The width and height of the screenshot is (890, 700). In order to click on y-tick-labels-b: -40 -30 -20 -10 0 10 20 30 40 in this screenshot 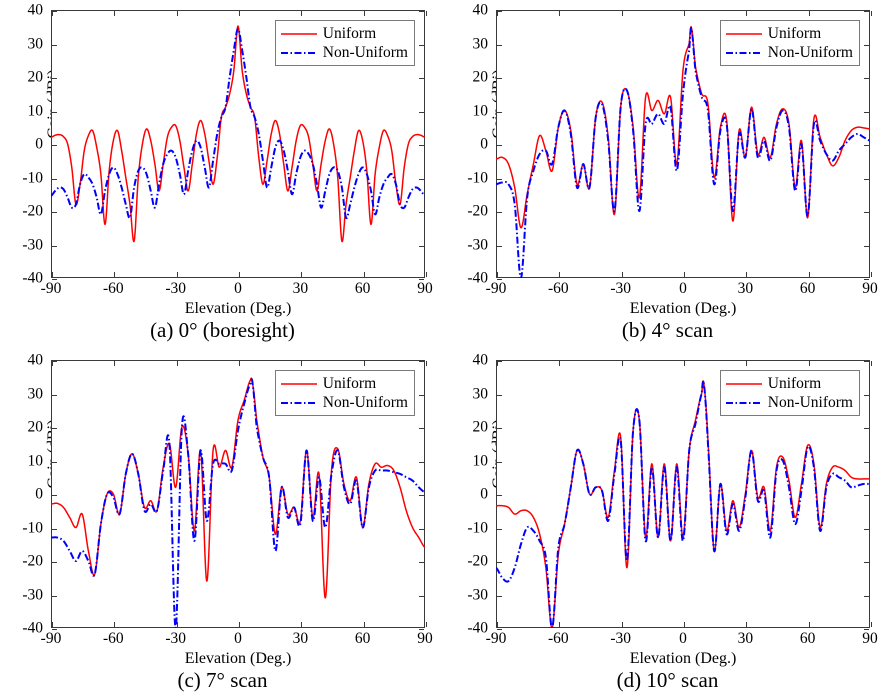, I will do `click(468, 143)`.